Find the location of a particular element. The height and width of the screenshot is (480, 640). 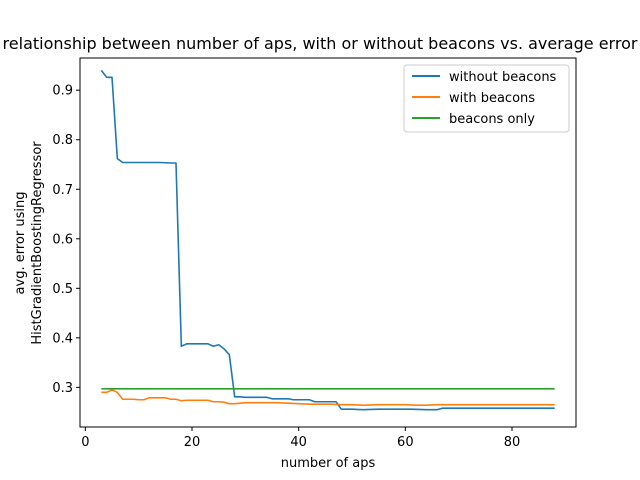

legend-label-beacons-only: beacons only is located at coordinates (492, 119).